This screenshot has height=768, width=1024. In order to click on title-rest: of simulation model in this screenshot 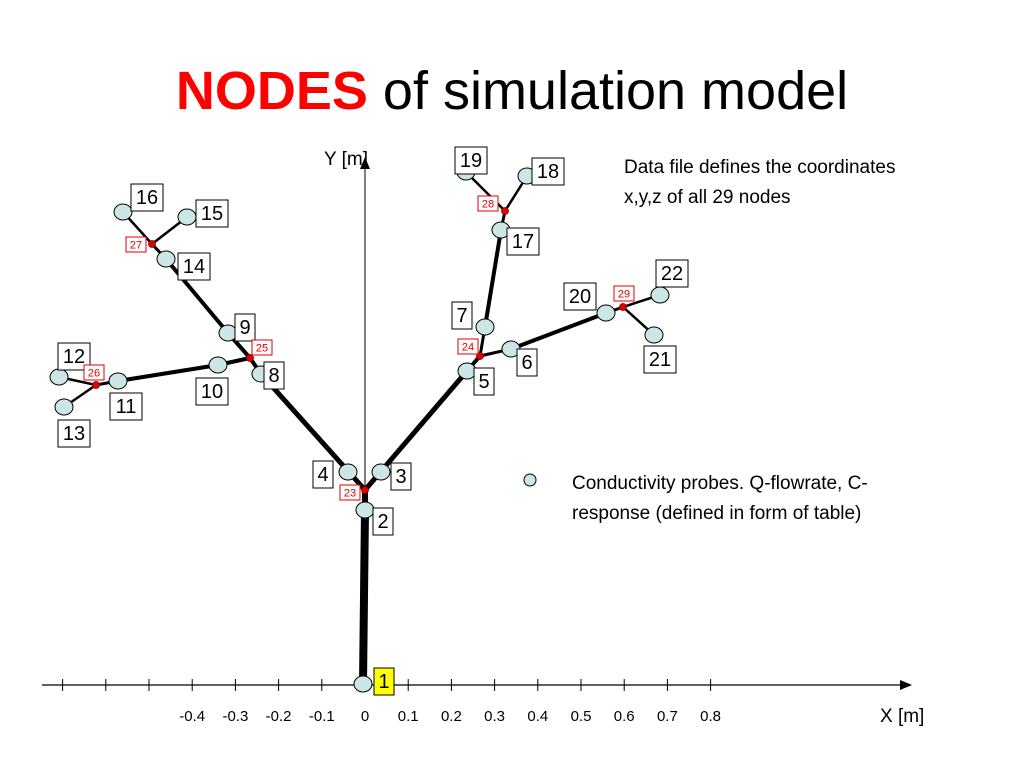, I will do `click(615, 91)`.